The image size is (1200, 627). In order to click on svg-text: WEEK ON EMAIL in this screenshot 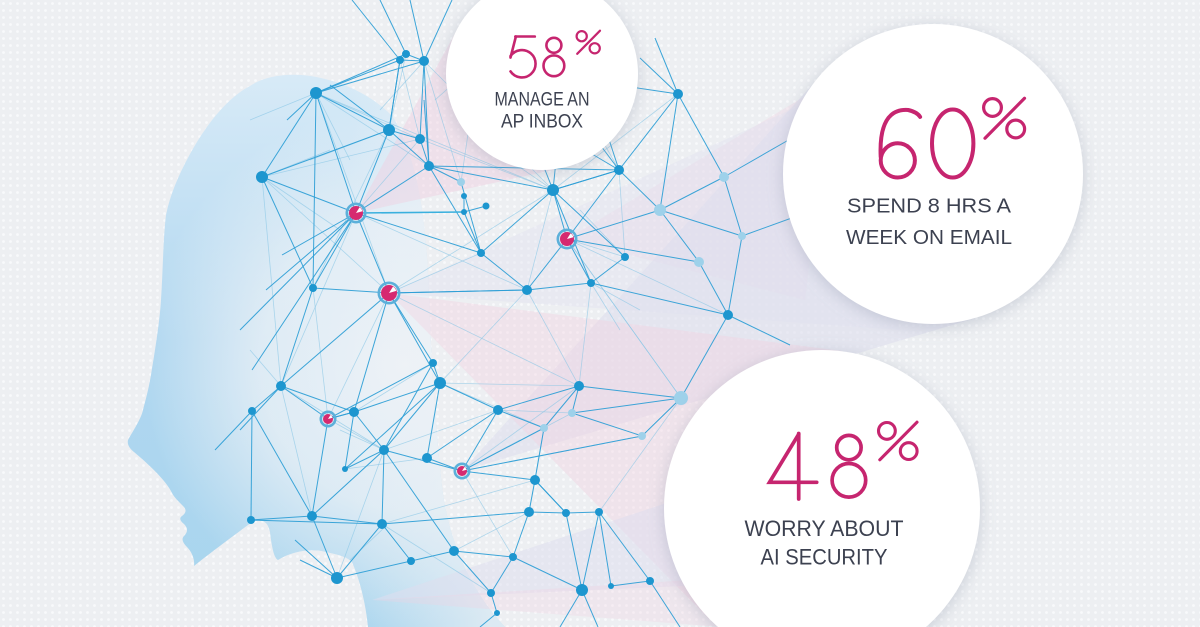, I will do `click(929, 238)`.